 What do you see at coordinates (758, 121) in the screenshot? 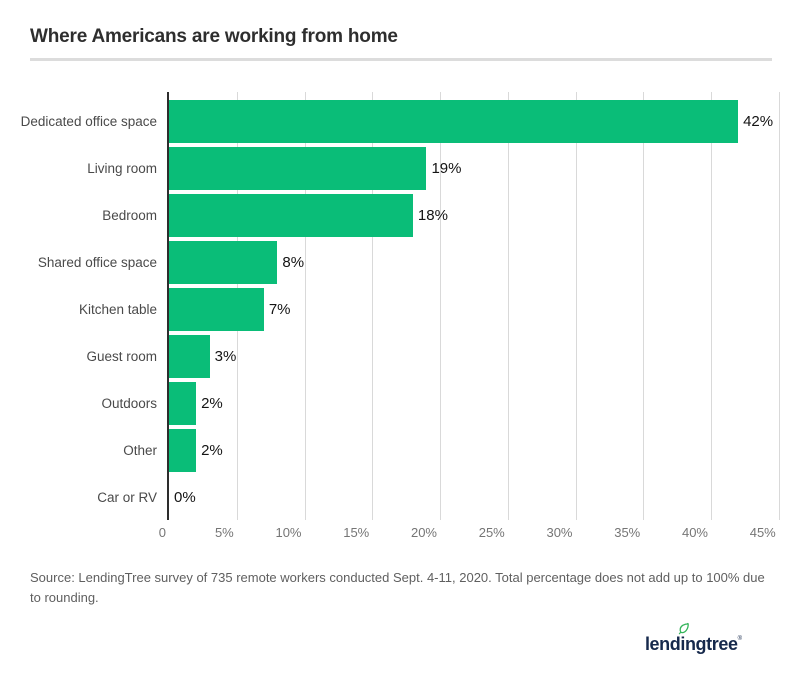
I see `value-label: 42%` at bounding box center [758, 121].